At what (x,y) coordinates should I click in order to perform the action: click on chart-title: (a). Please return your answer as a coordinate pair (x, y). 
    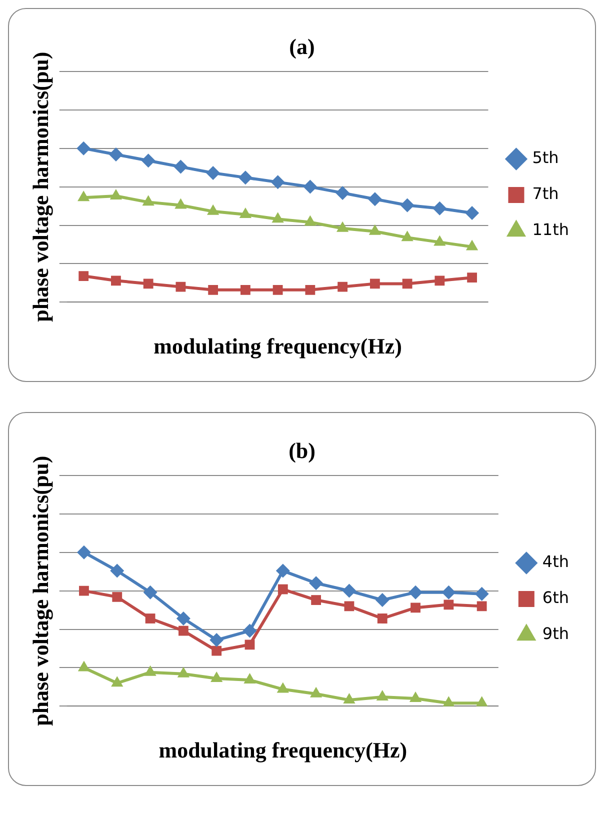
    Looking at the image, I should click on (302, 46).